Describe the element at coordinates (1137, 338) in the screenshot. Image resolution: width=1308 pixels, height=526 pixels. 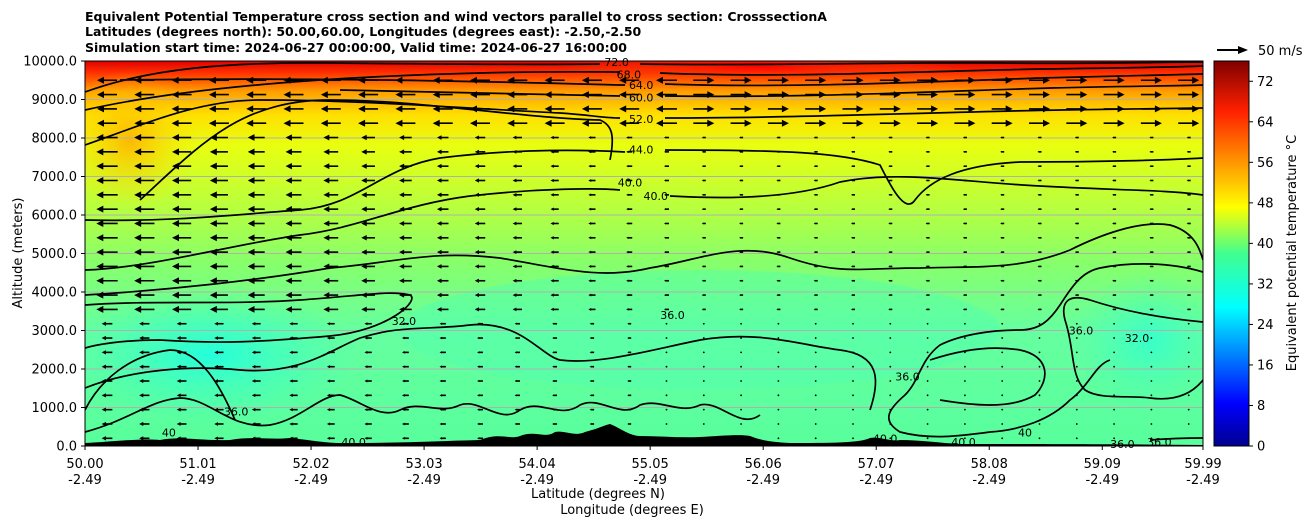
I see `contour-label: 32.0` at that location.